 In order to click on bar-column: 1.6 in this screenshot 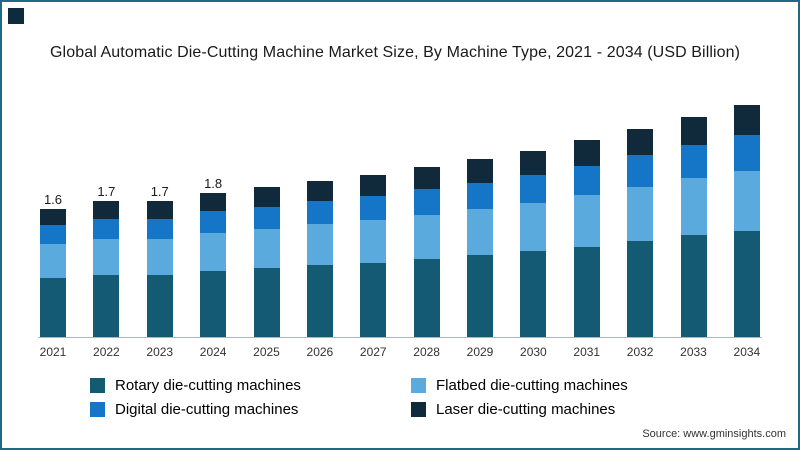, I will do `click(53, 211)`.